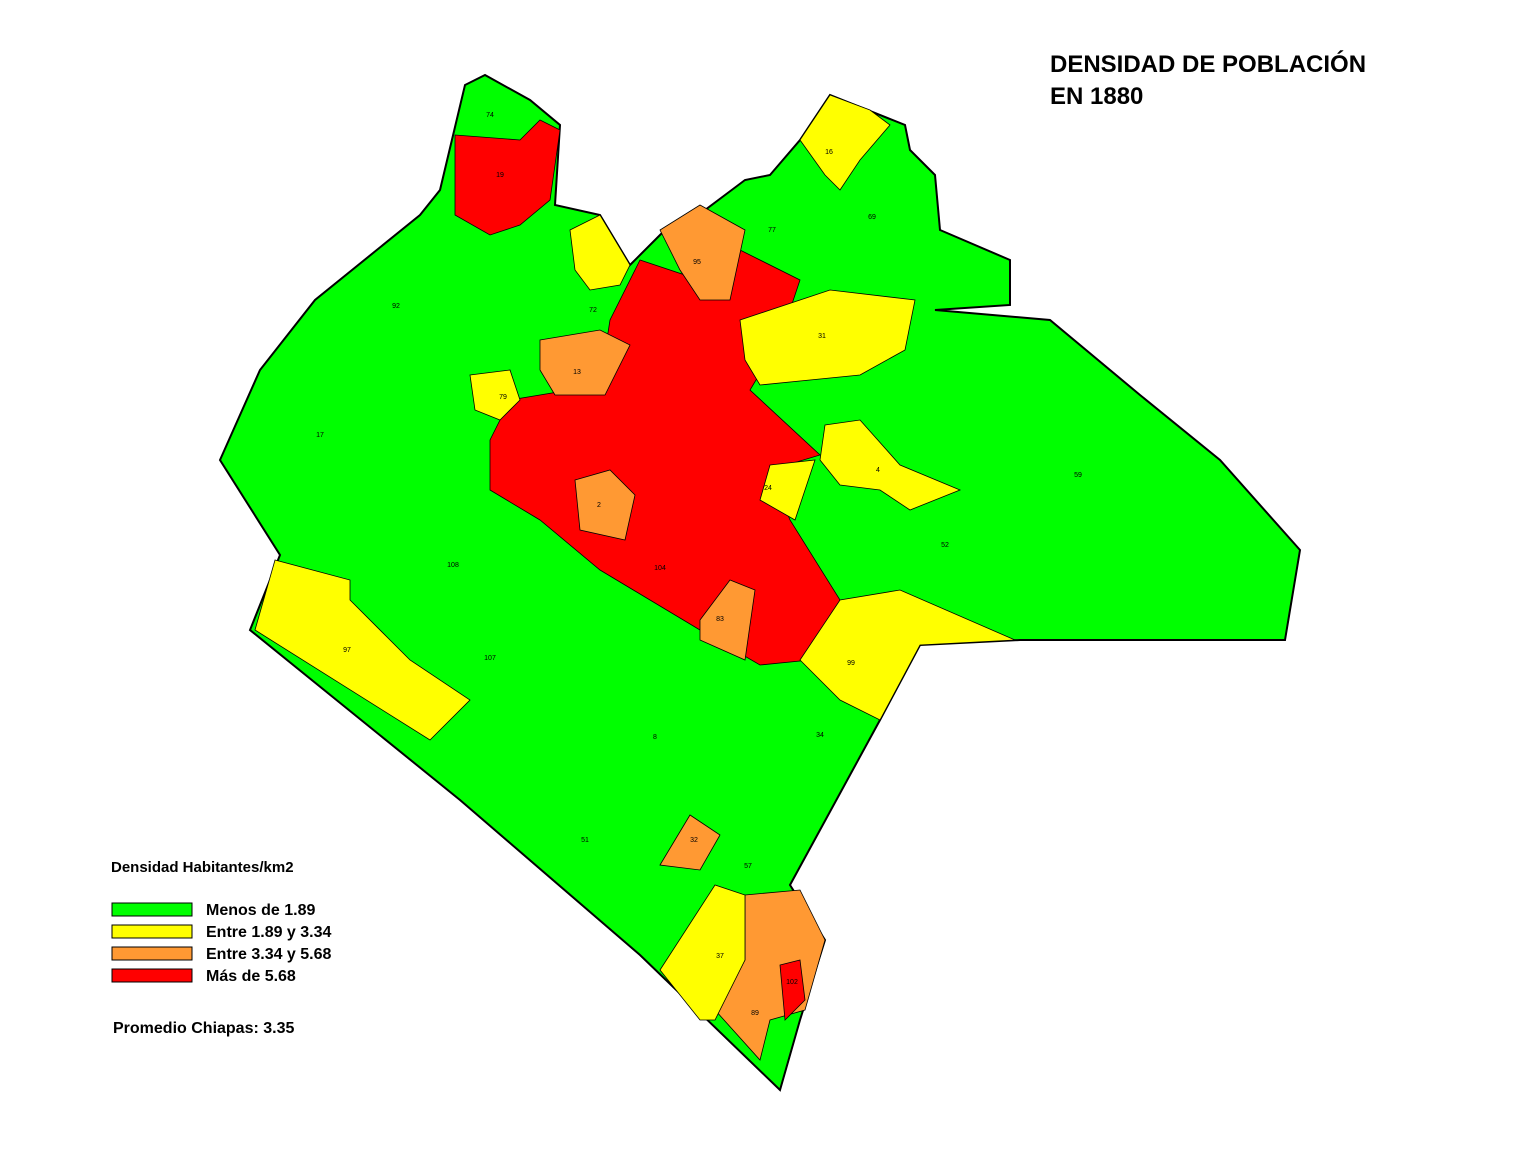 The image size is (1537, 1171). Describe the element at coordinates (851, 663) in the screenshot. I see `region-label: 99` at that location.